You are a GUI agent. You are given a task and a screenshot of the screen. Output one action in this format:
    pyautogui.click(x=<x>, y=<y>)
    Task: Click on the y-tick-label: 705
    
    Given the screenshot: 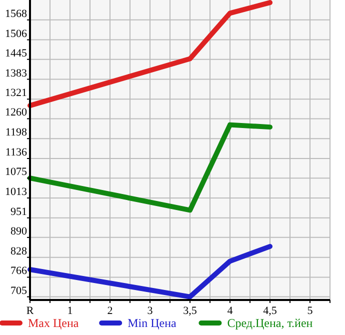 What is the action you would take?
    pyautogui.click(x=19, y=290)
    